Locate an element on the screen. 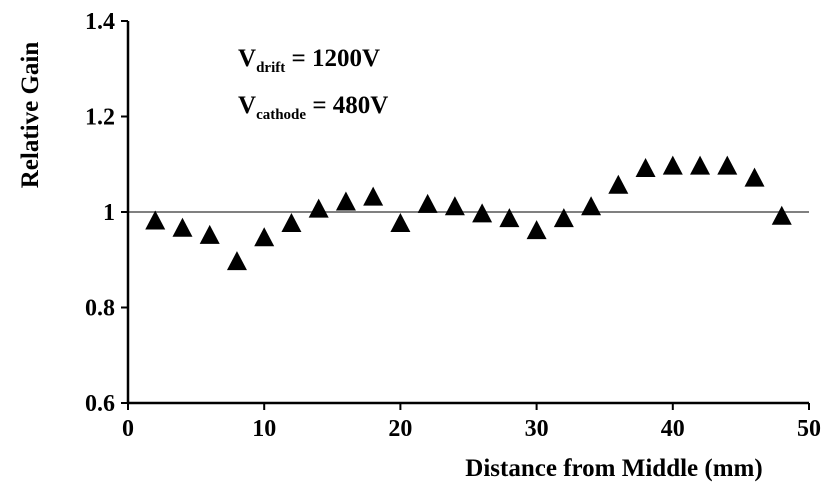  svg-text: Vdrift = 1200V is located at coordinates (309, 60).